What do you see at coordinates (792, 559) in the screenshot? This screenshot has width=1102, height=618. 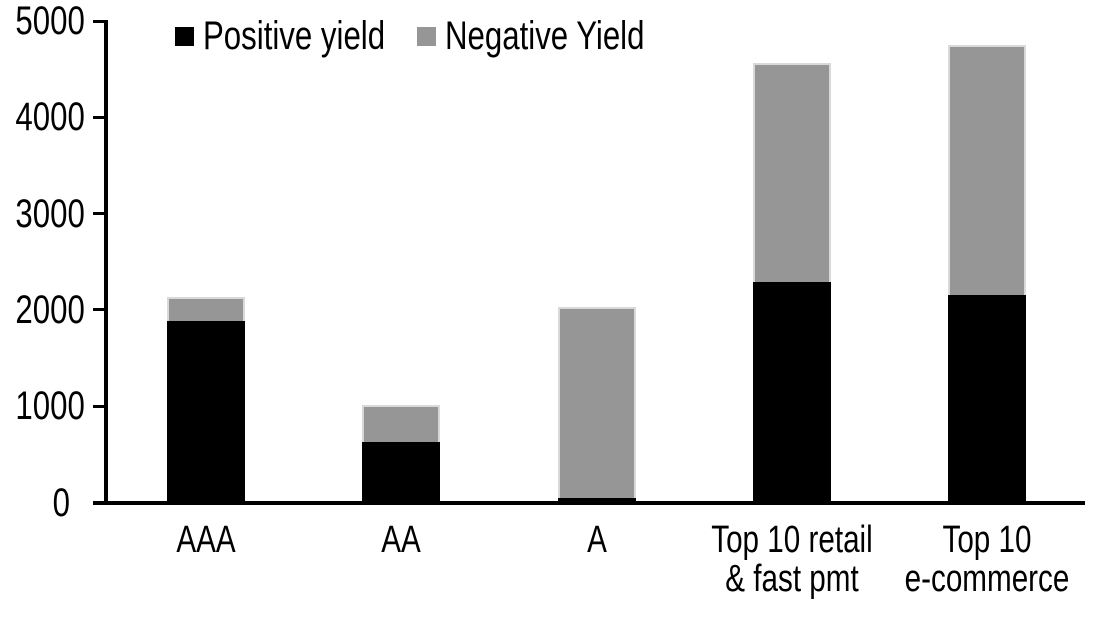 I see `x-axis-label: Top 10 retail & fast pmt` at bounding box center [792, 559].